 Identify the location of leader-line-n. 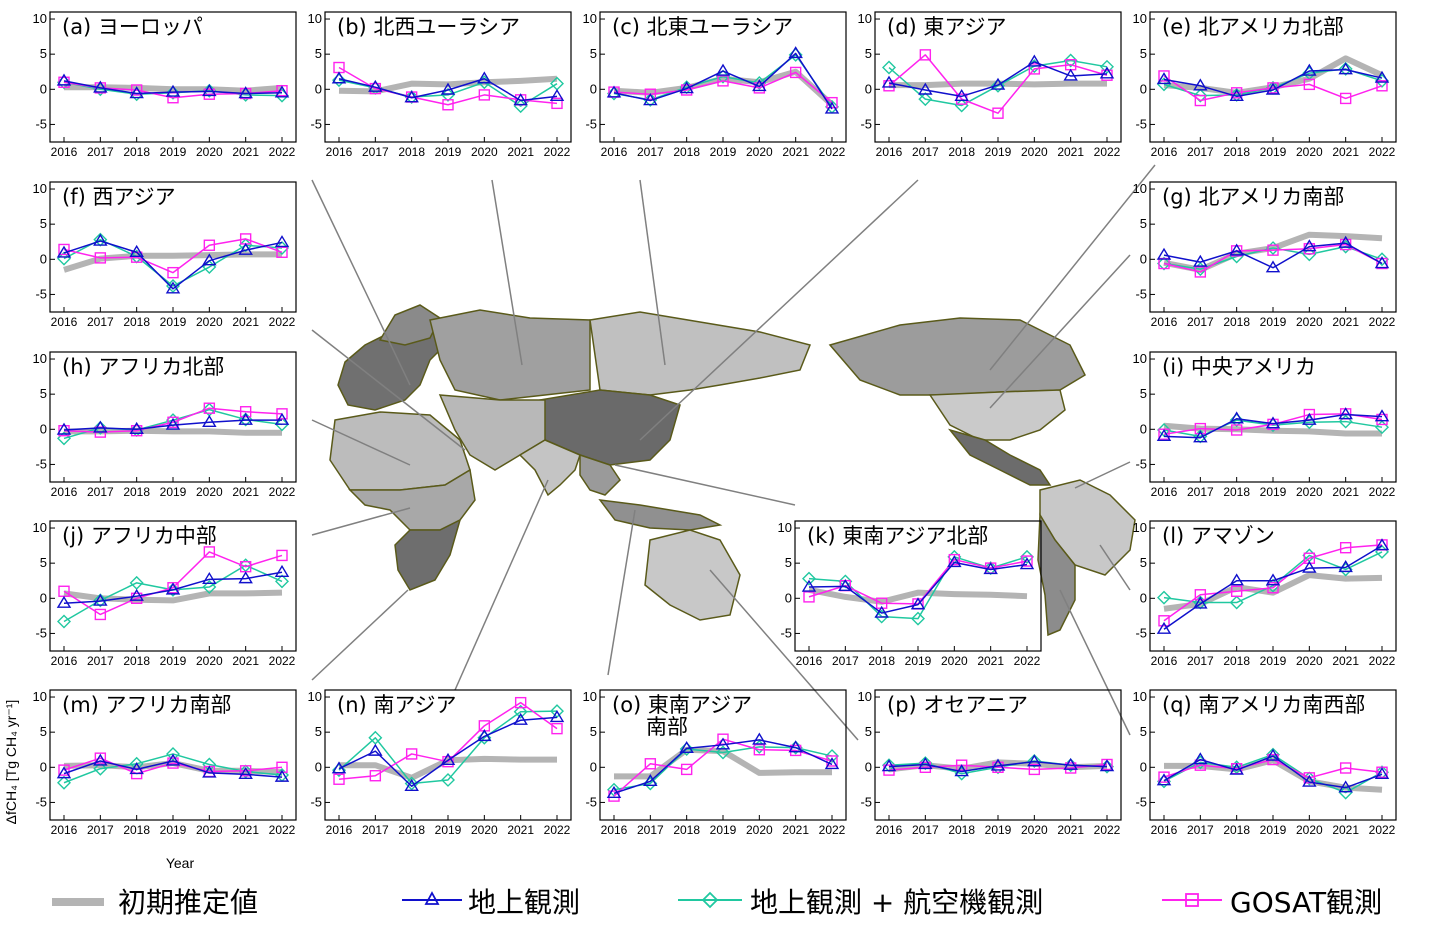
(501, 585).